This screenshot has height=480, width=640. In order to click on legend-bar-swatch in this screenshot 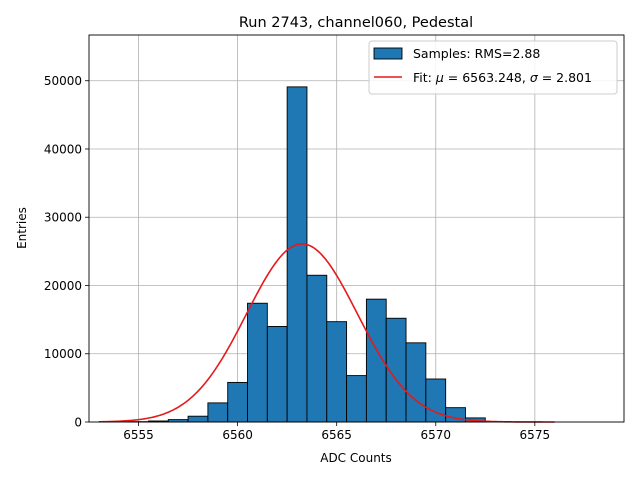, I will do `click(388, 53)`.